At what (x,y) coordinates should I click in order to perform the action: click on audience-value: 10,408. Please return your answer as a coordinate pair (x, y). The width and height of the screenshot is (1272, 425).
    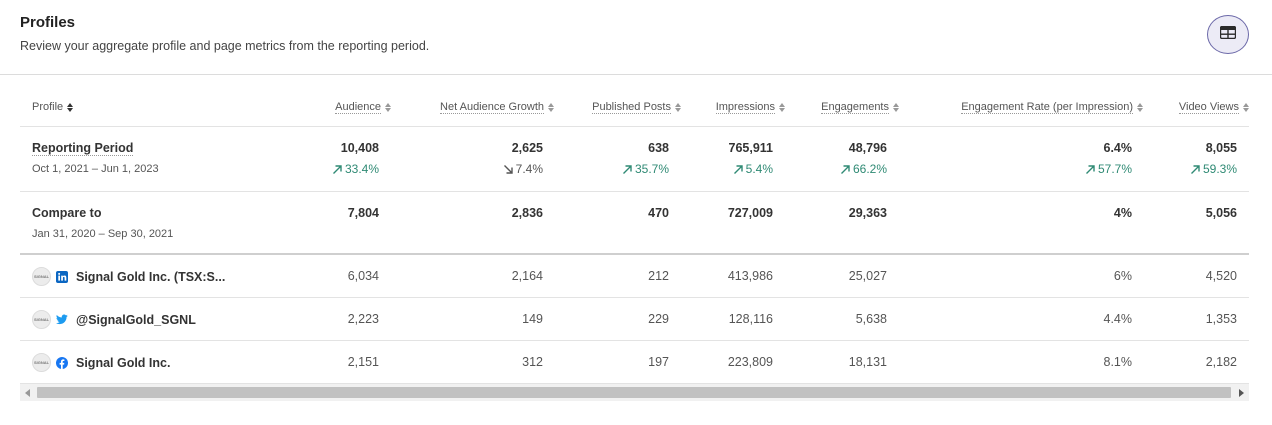
    Looking at the image, I should click on (359, 148).